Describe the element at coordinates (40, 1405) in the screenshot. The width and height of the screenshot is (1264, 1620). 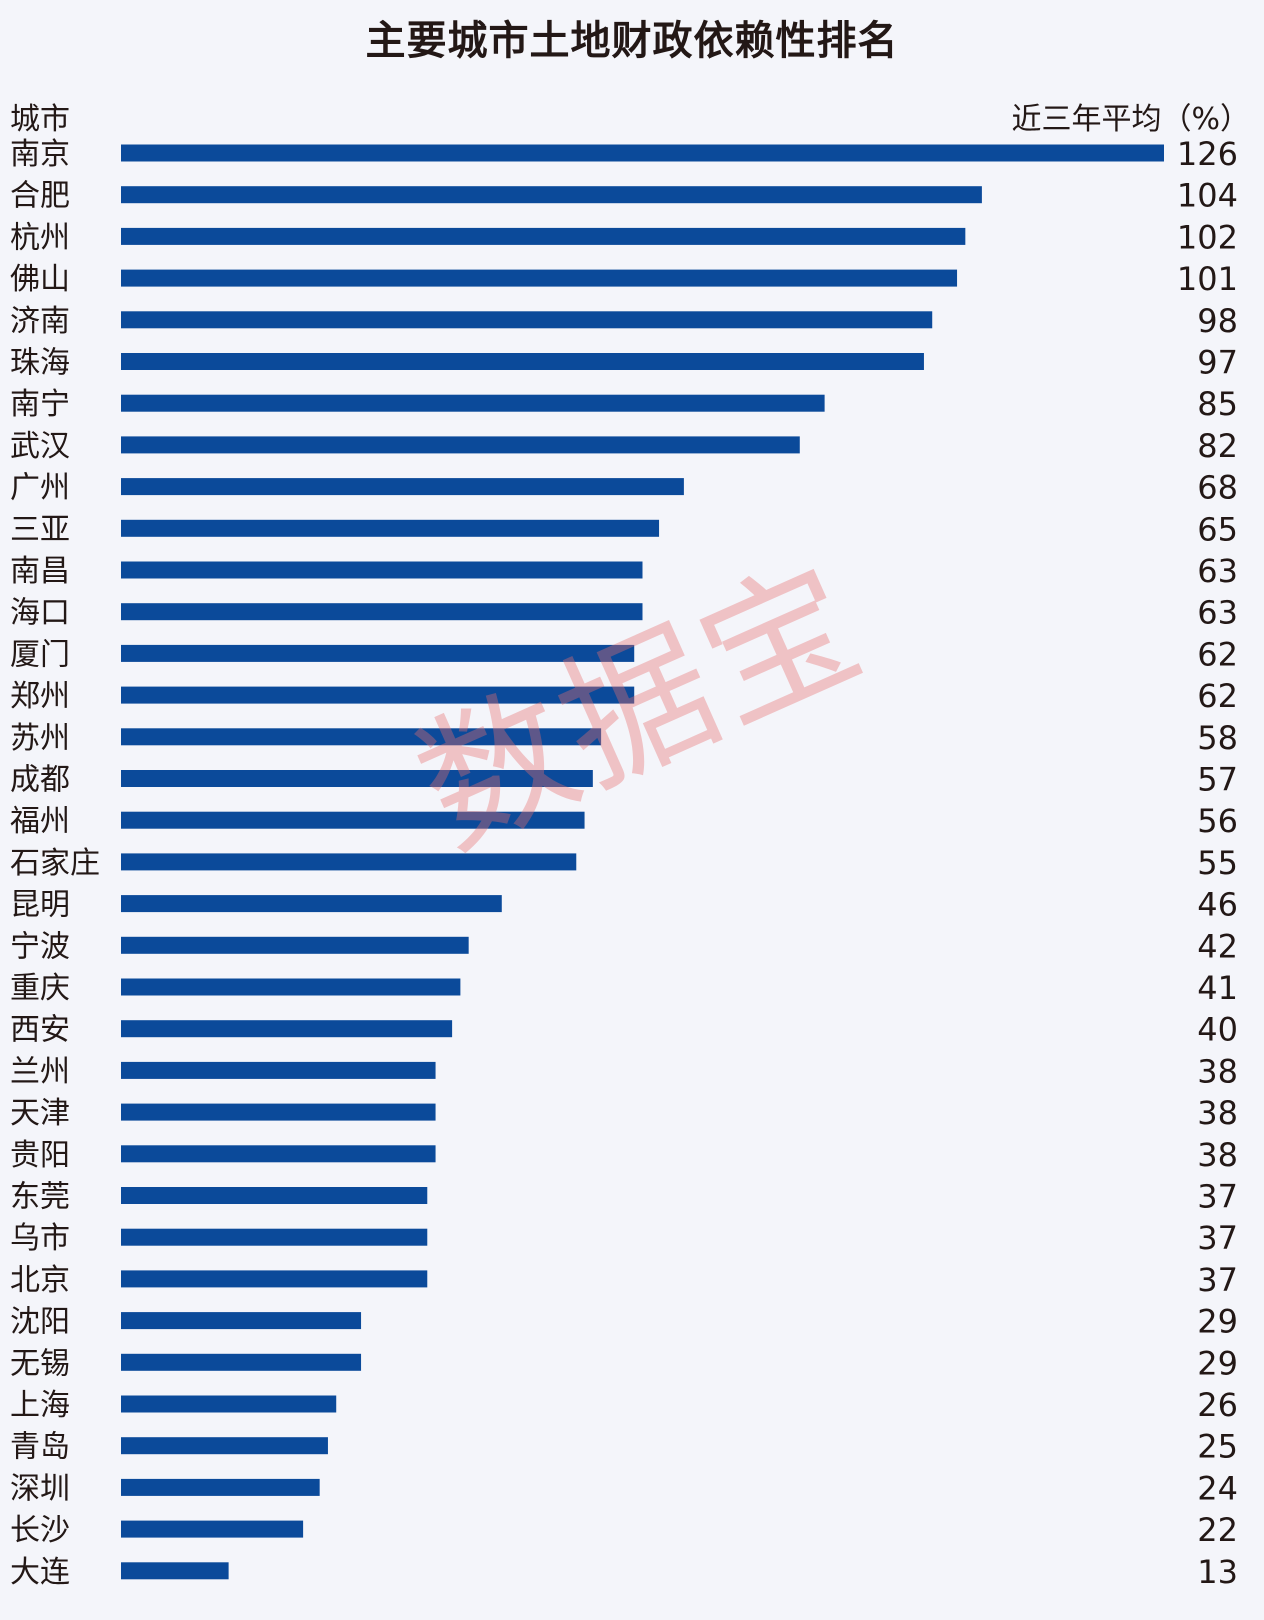
I see `category-label: 上海` at that location.